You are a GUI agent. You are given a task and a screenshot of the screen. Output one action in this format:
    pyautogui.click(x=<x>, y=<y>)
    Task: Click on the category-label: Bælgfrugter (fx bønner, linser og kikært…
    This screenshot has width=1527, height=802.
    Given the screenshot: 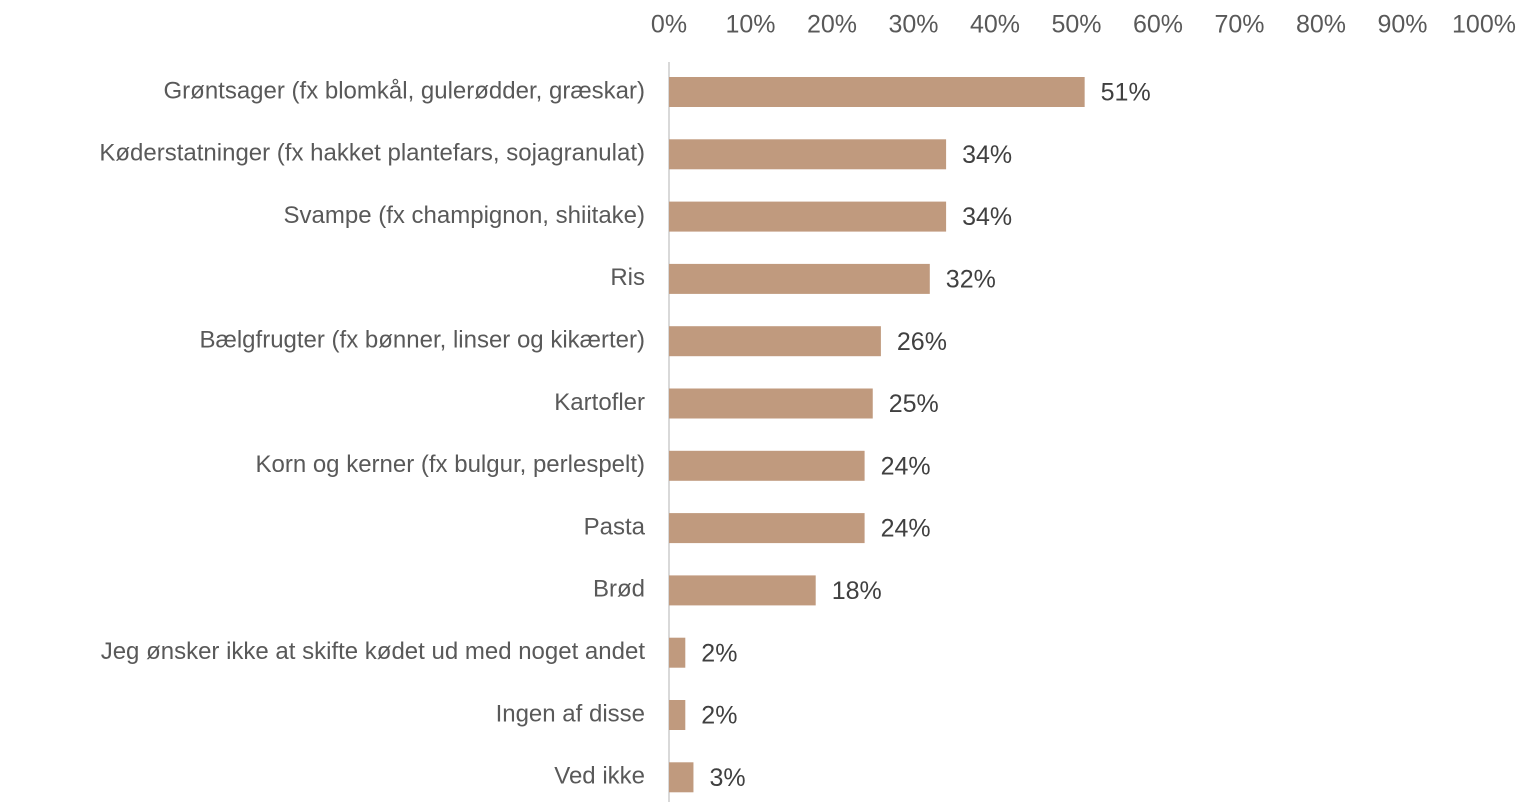 What is the action you would take?
    pyautogui.click(x=423, y=340)
    